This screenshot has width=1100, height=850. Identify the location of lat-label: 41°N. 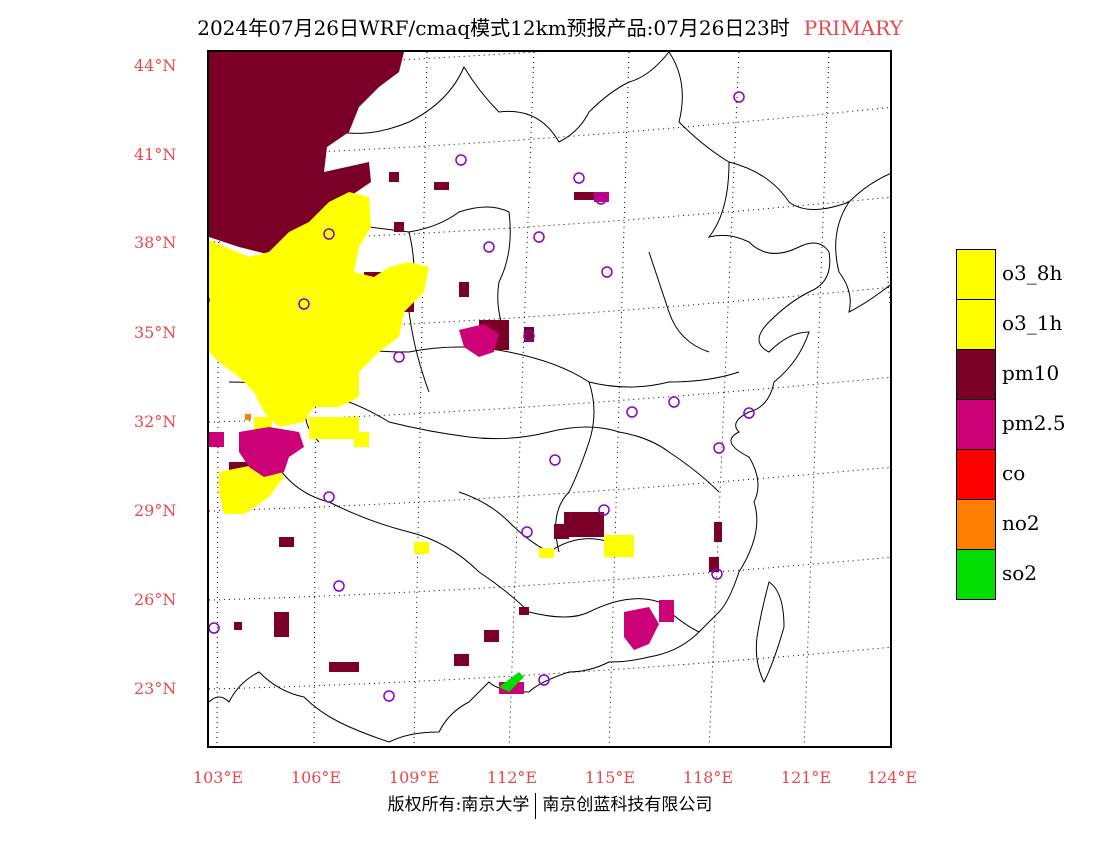
(155, 154).